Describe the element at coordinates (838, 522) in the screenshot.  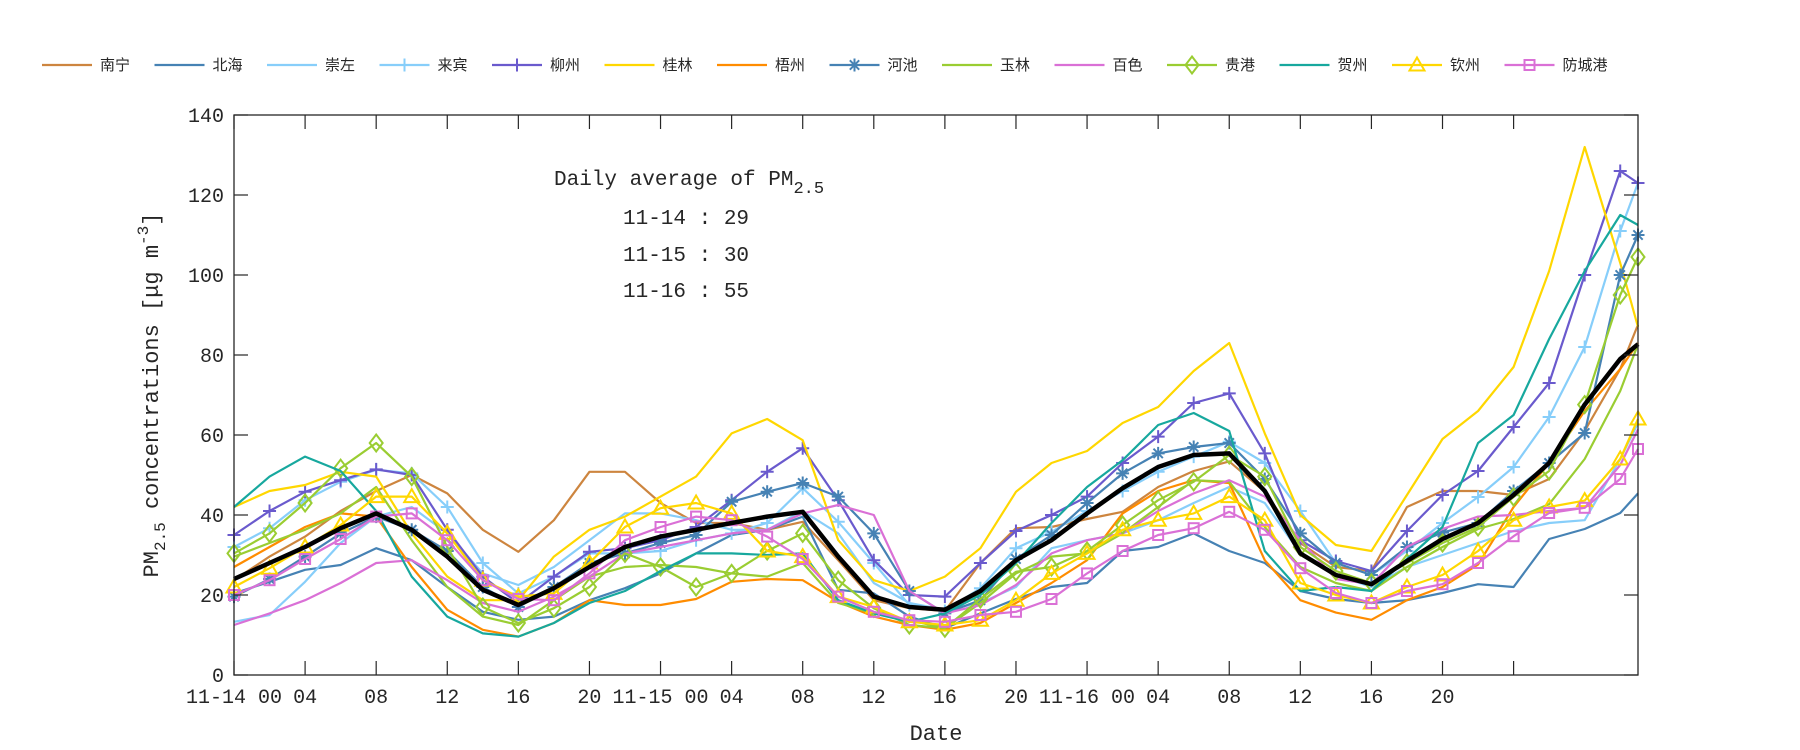
I see `series-4-marker` at that location.